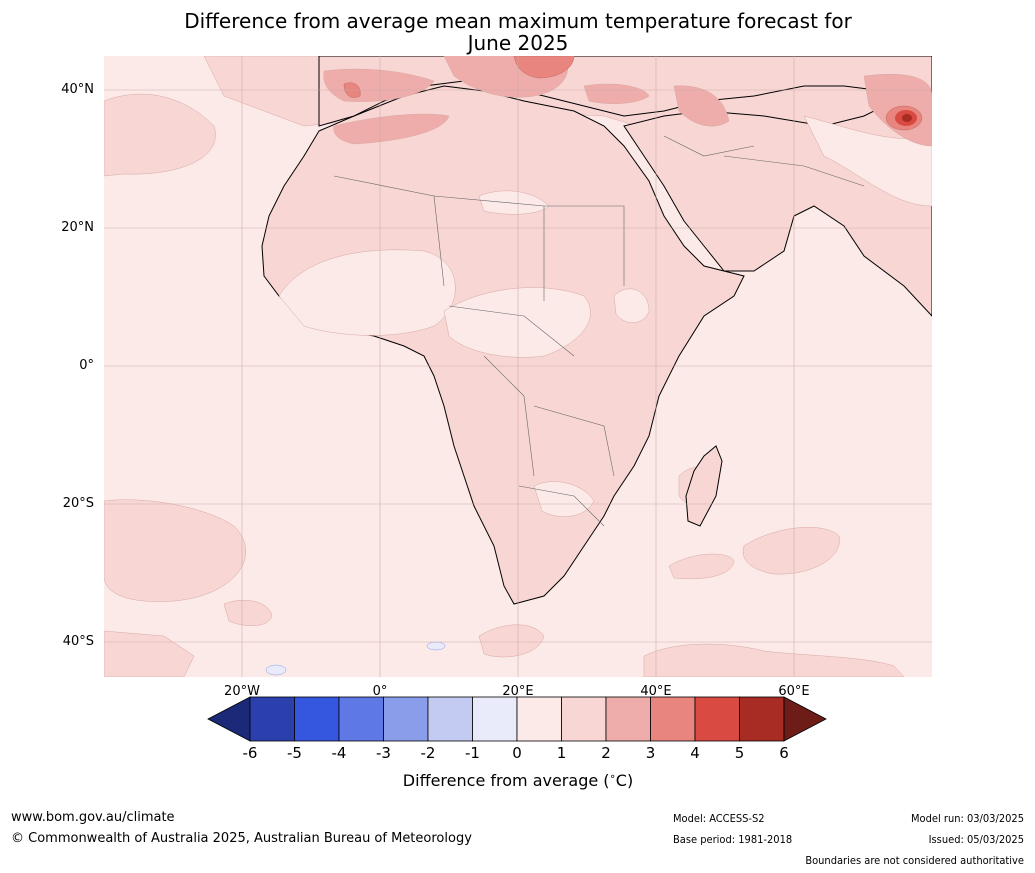  What do you see at coordinates (733, 839) in the screenshot?
I see `footer-base-period: Base period: 1981-2018` at bounding box center [733, 839].